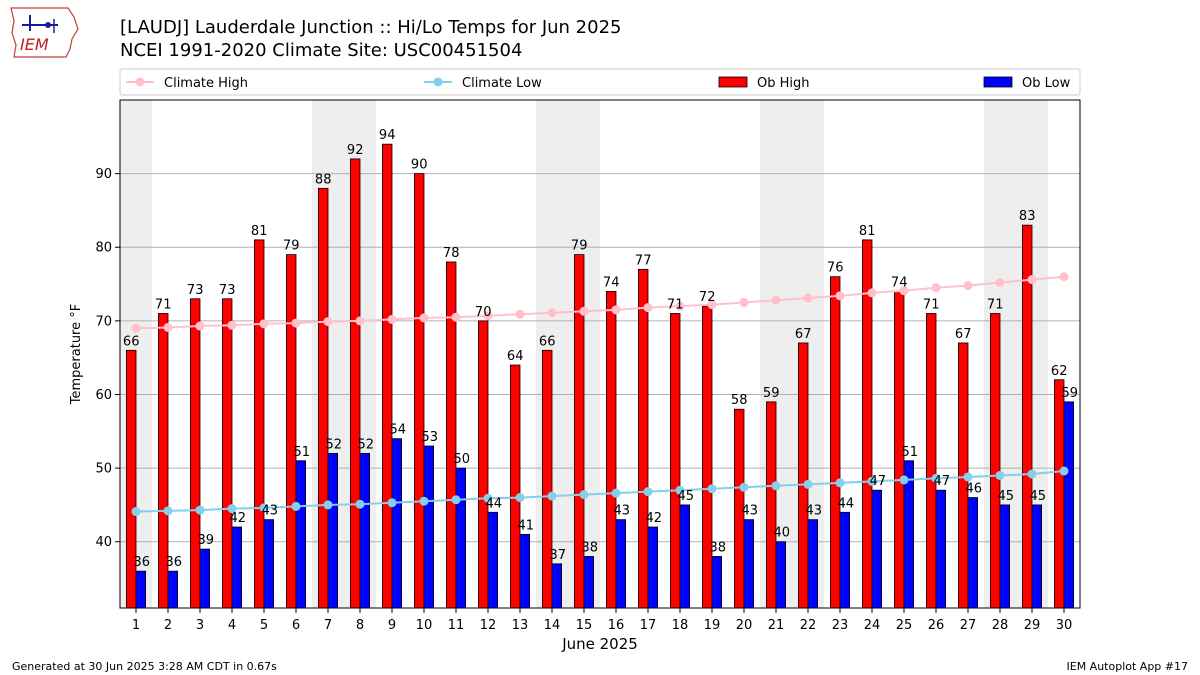 This screenshot has width=1200, height=675. What do you see at coordinates (76, 354) in the screenshot?
I see `y-axis-label: Temperature °F` at bounding box center [76, 354].